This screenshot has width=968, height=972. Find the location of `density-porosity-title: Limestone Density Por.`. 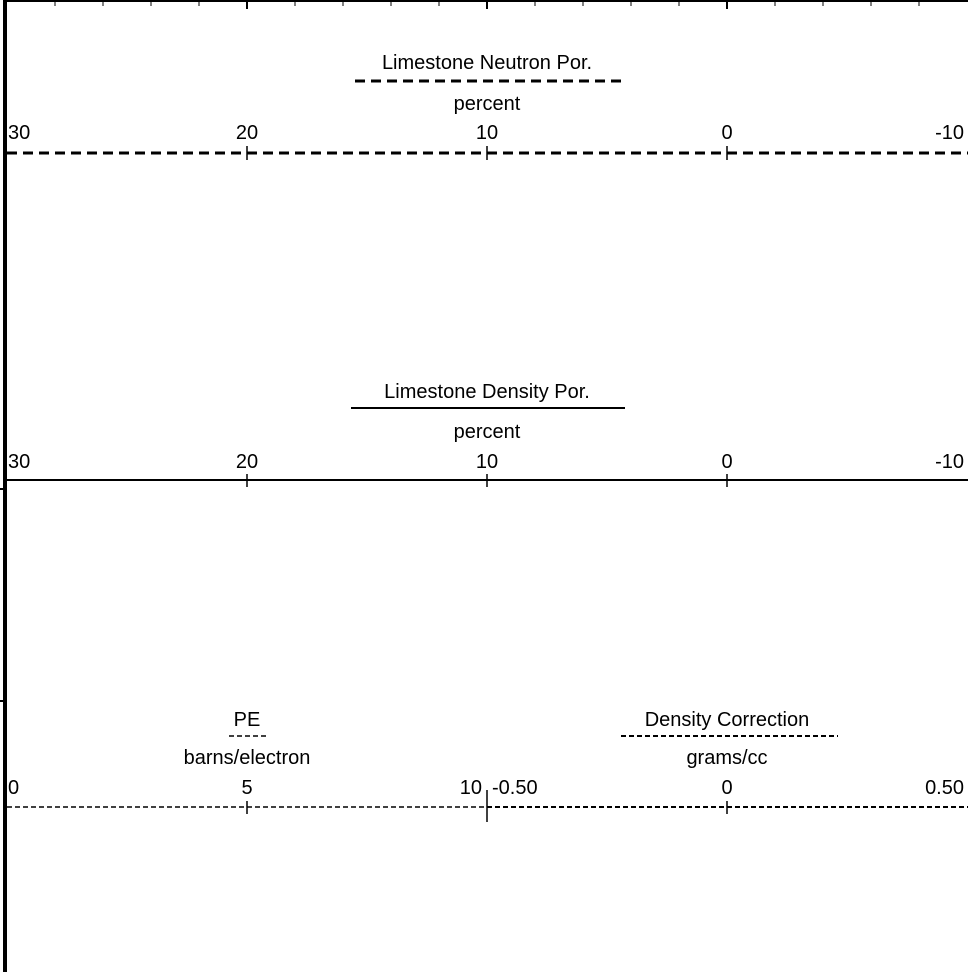

density-porosity-title: Limestone Density Por. is located at coordinates (487, 392).